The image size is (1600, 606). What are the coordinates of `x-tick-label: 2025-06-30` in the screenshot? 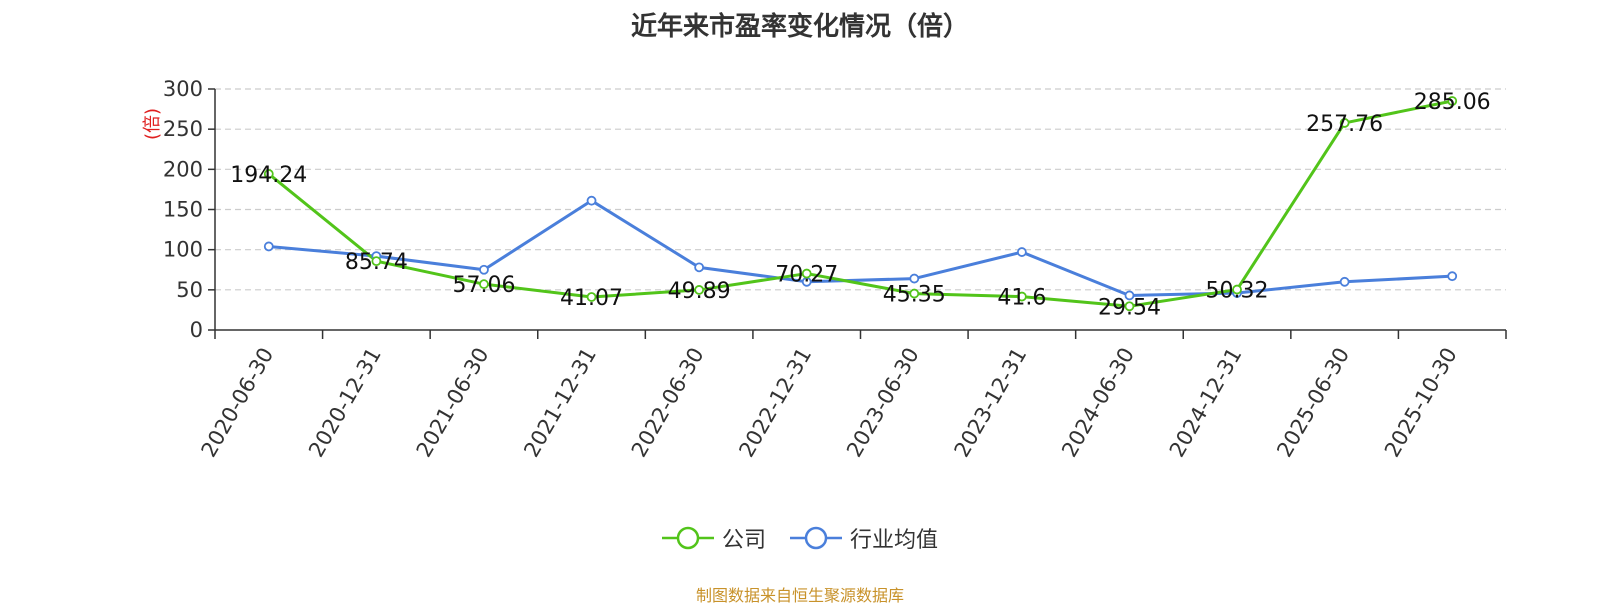 It's located at (1313, 403).